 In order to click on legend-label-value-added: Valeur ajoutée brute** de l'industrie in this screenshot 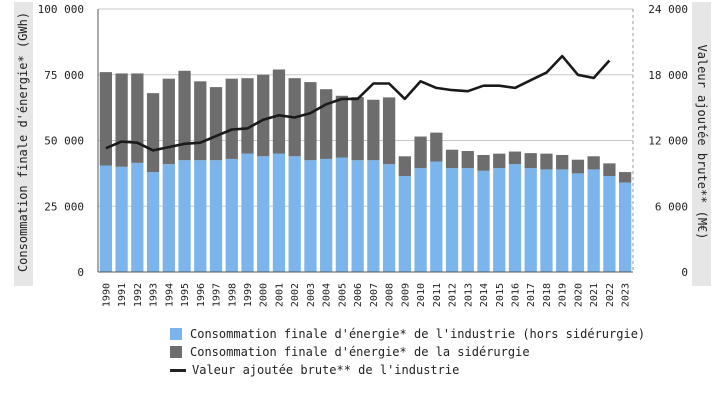, I will do `click(326, 370)`.